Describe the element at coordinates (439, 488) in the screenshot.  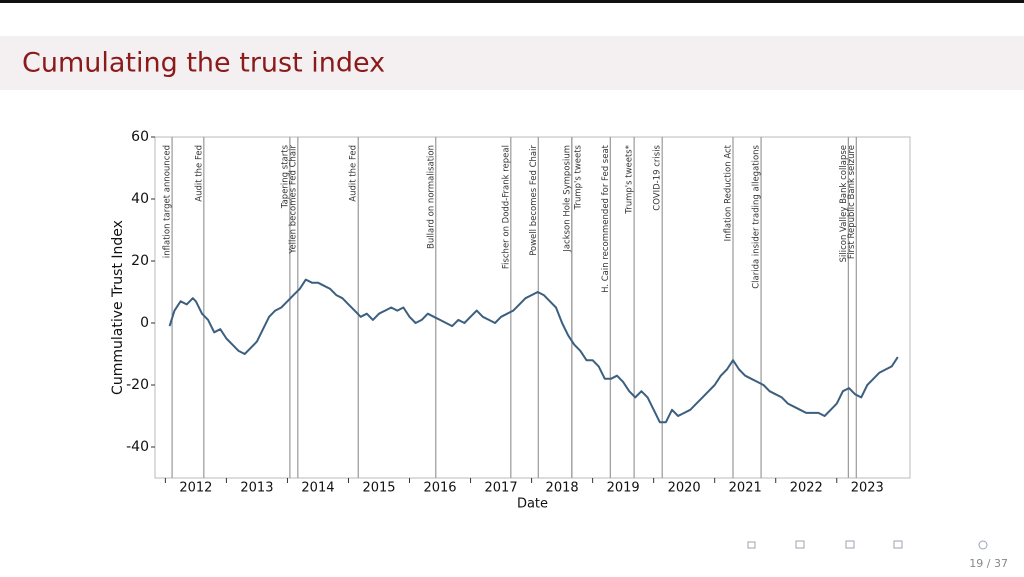
I see `x-tick-label: 2016` at that location.